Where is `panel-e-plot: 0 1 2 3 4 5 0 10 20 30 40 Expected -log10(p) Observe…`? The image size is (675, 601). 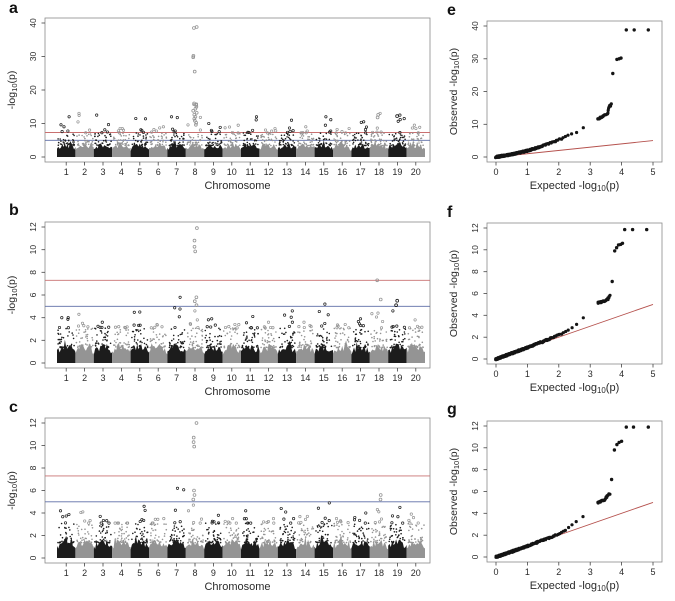
panel-e-plot: 0 1 2 3 4 5 0 10 20 30 40 Expected -log10(p) Observe… is located at coordinates (555, 106).